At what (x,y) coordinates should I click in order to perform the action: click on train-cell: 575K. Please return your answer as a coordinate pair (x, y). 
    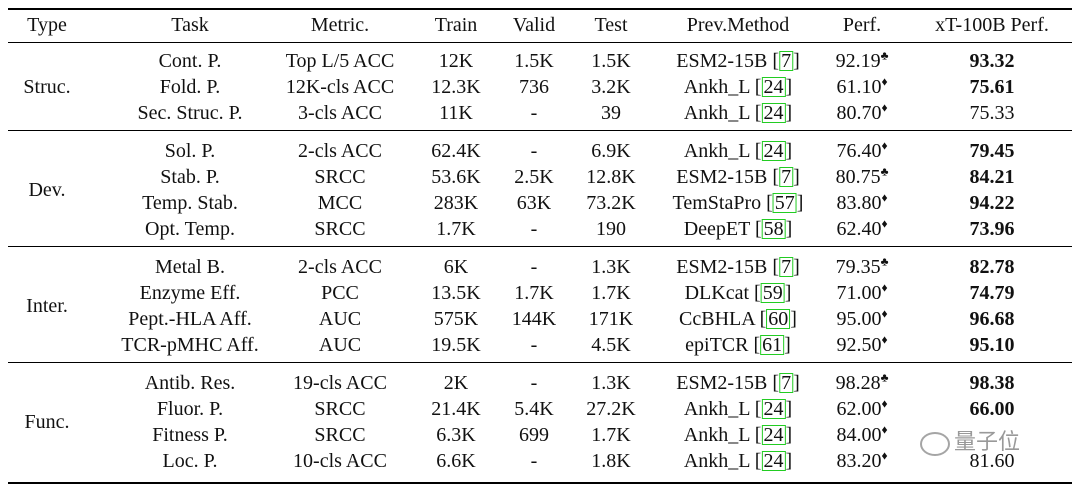
    Looking at the image, I should click on (456, 319).